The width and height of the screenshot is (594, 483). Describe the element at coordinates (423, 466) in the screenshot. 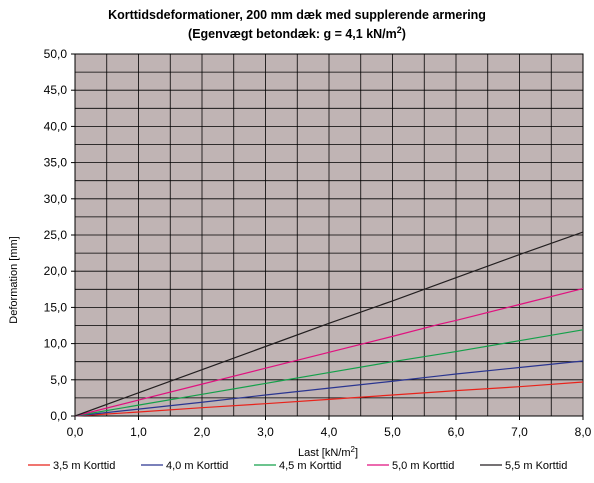

I see `legend-label: 5,0 m Korttid` at that location.